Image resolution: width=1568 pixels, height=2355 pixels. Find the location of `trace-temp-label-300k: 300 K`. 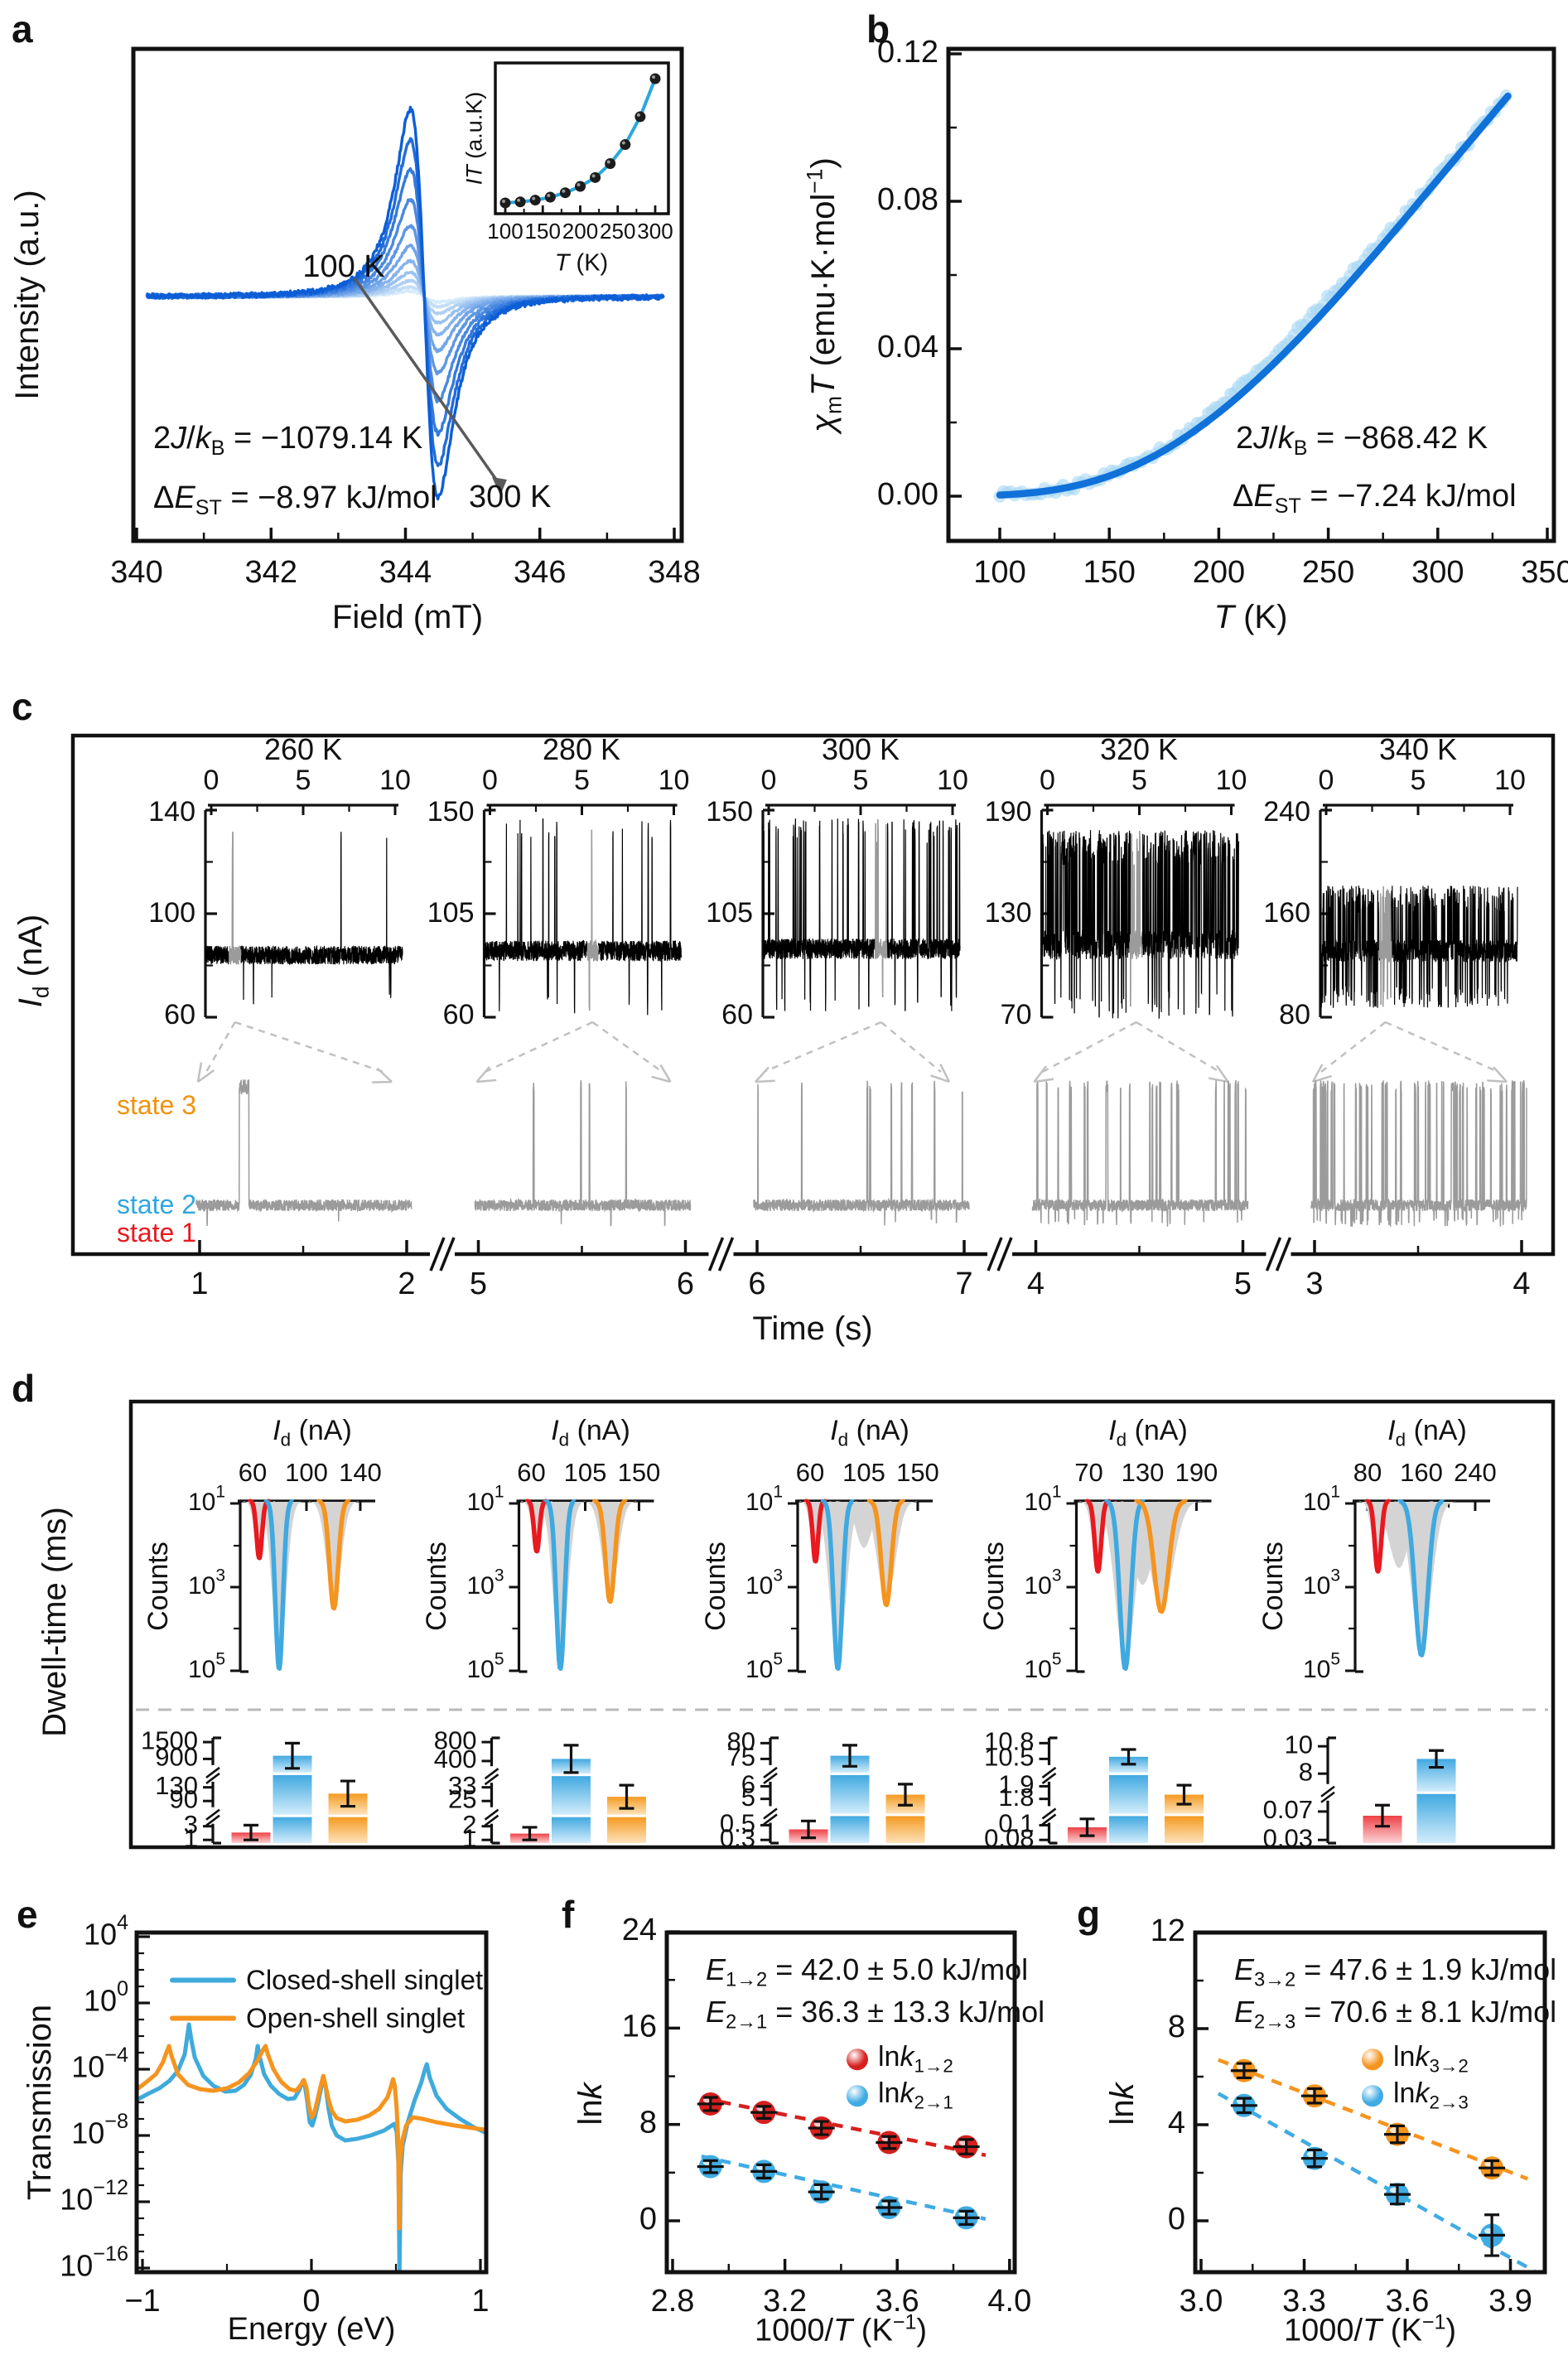

trace-temp-label-300k: 300 K is located at coordinates (860, 749).